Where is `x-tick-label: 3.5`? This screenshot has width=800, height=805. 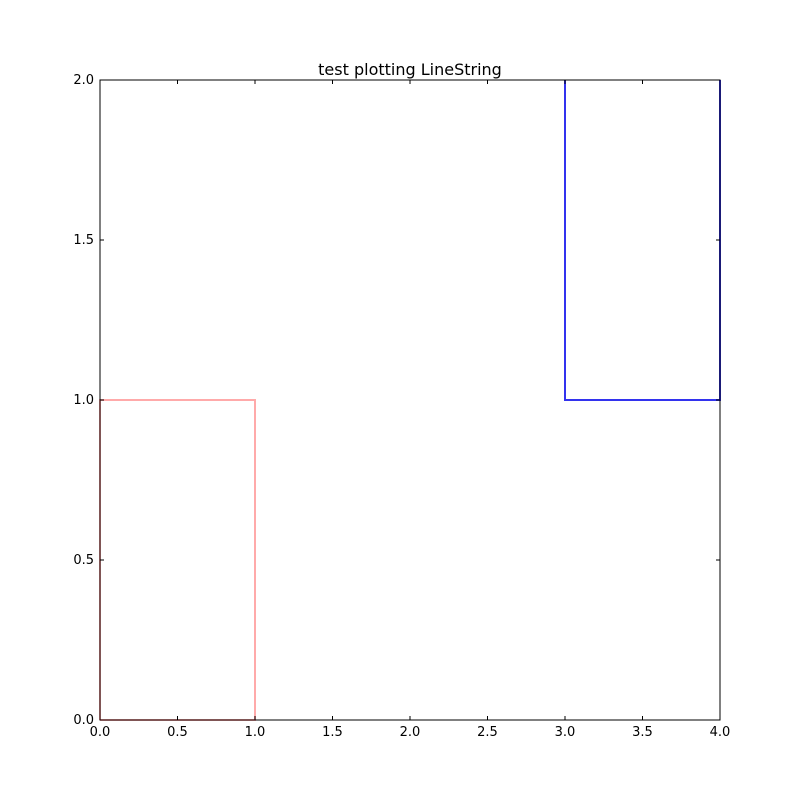
x-tick-label: 3.5 is located at coordinates (642, 732).